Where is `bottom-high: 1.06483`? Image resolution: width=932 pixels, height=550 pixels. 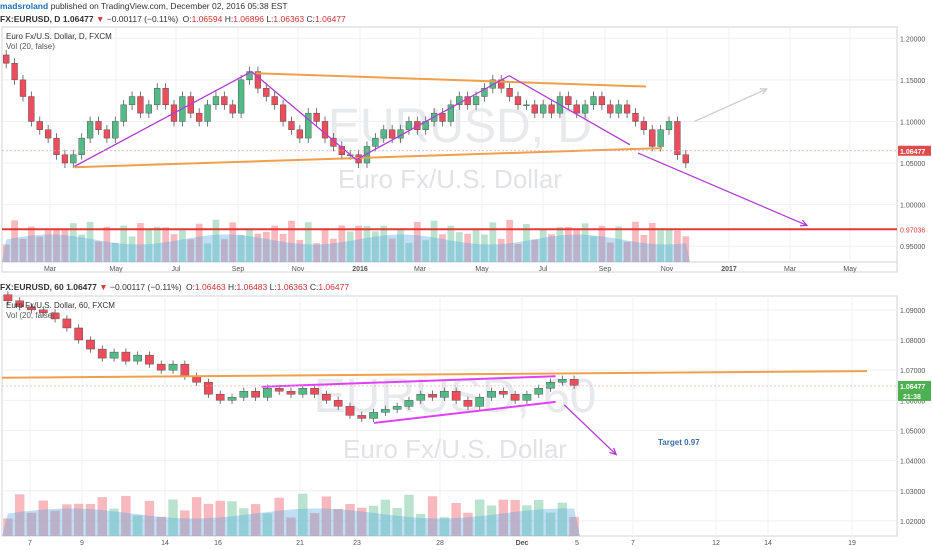 bottom-high: 1.06483 is located at coordinates (252, 287).